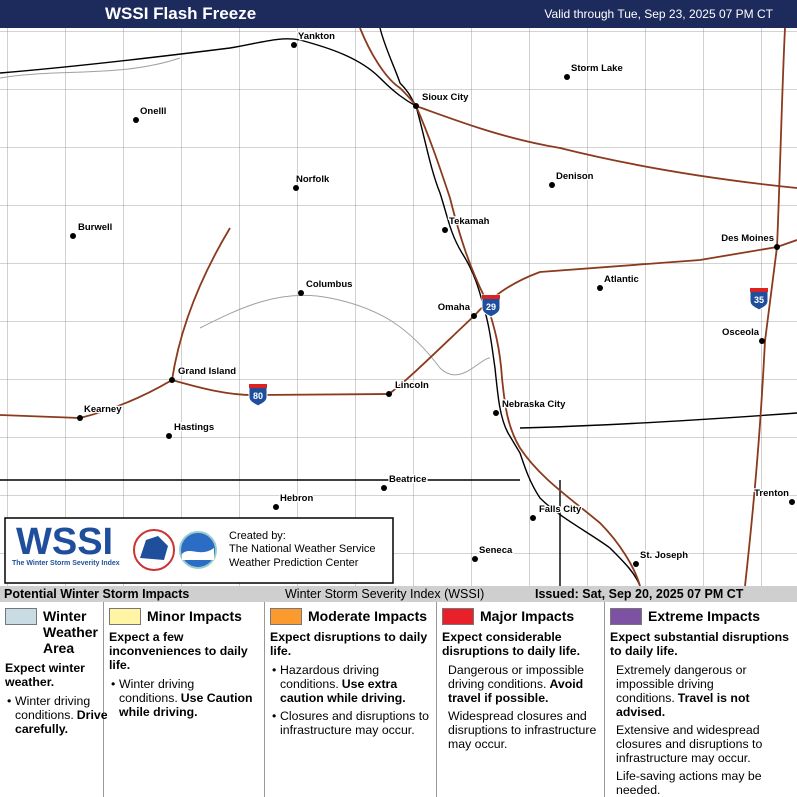 Image resolution: width=797 pixels, height=797 pixels. I want to click on noaa-logo, so click(198, 550).